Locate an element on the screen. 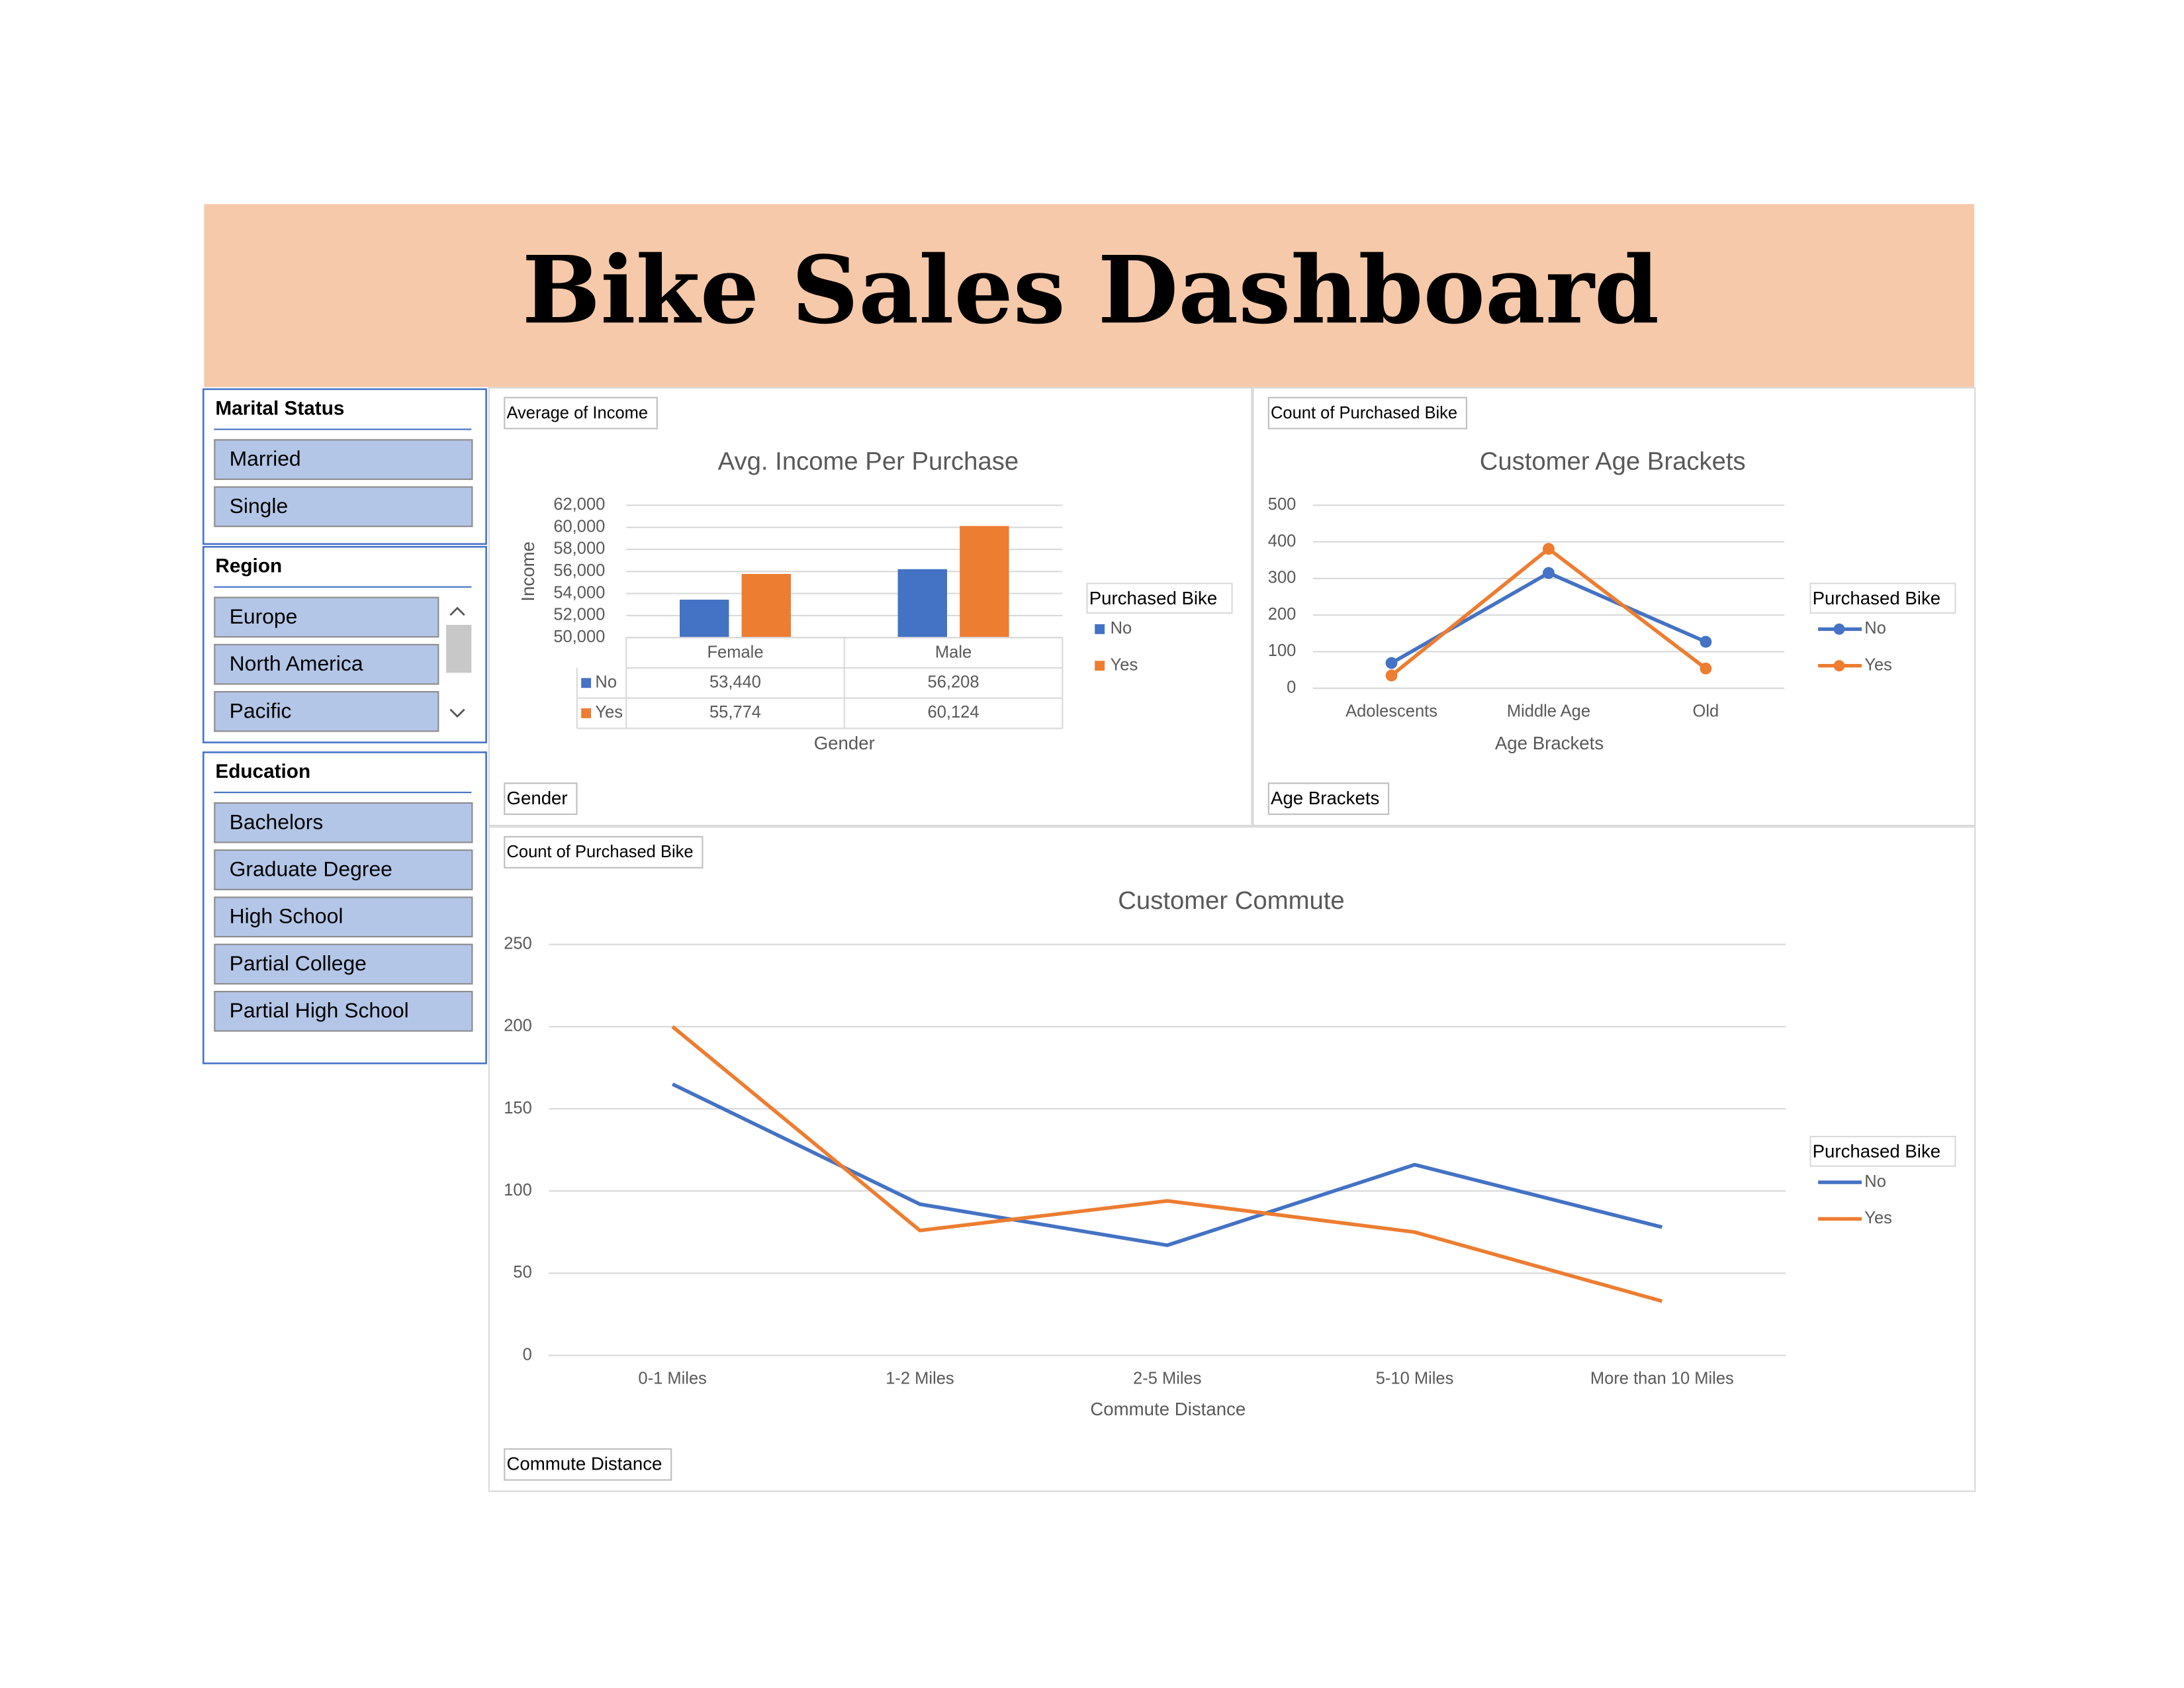  scroll-up is located at coordinates (457, 611).